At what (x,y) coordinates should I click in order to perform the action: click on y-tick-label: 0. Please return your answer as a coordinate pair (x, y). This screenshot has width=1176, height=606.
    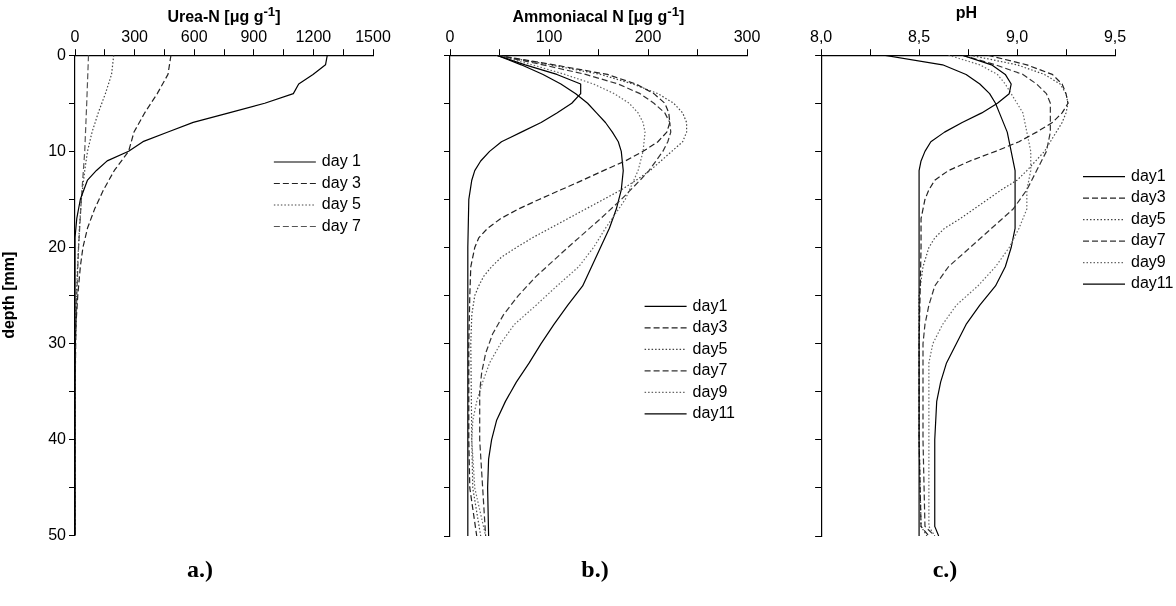
    Looking at the image, I should click on (62, 54).